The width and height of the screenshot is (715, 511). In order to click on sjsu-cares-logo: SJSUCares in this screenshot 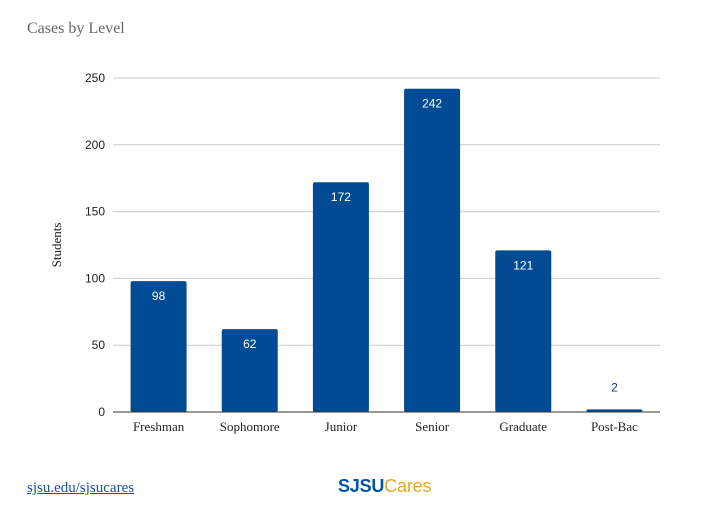, I will do `click(384, 486)`.